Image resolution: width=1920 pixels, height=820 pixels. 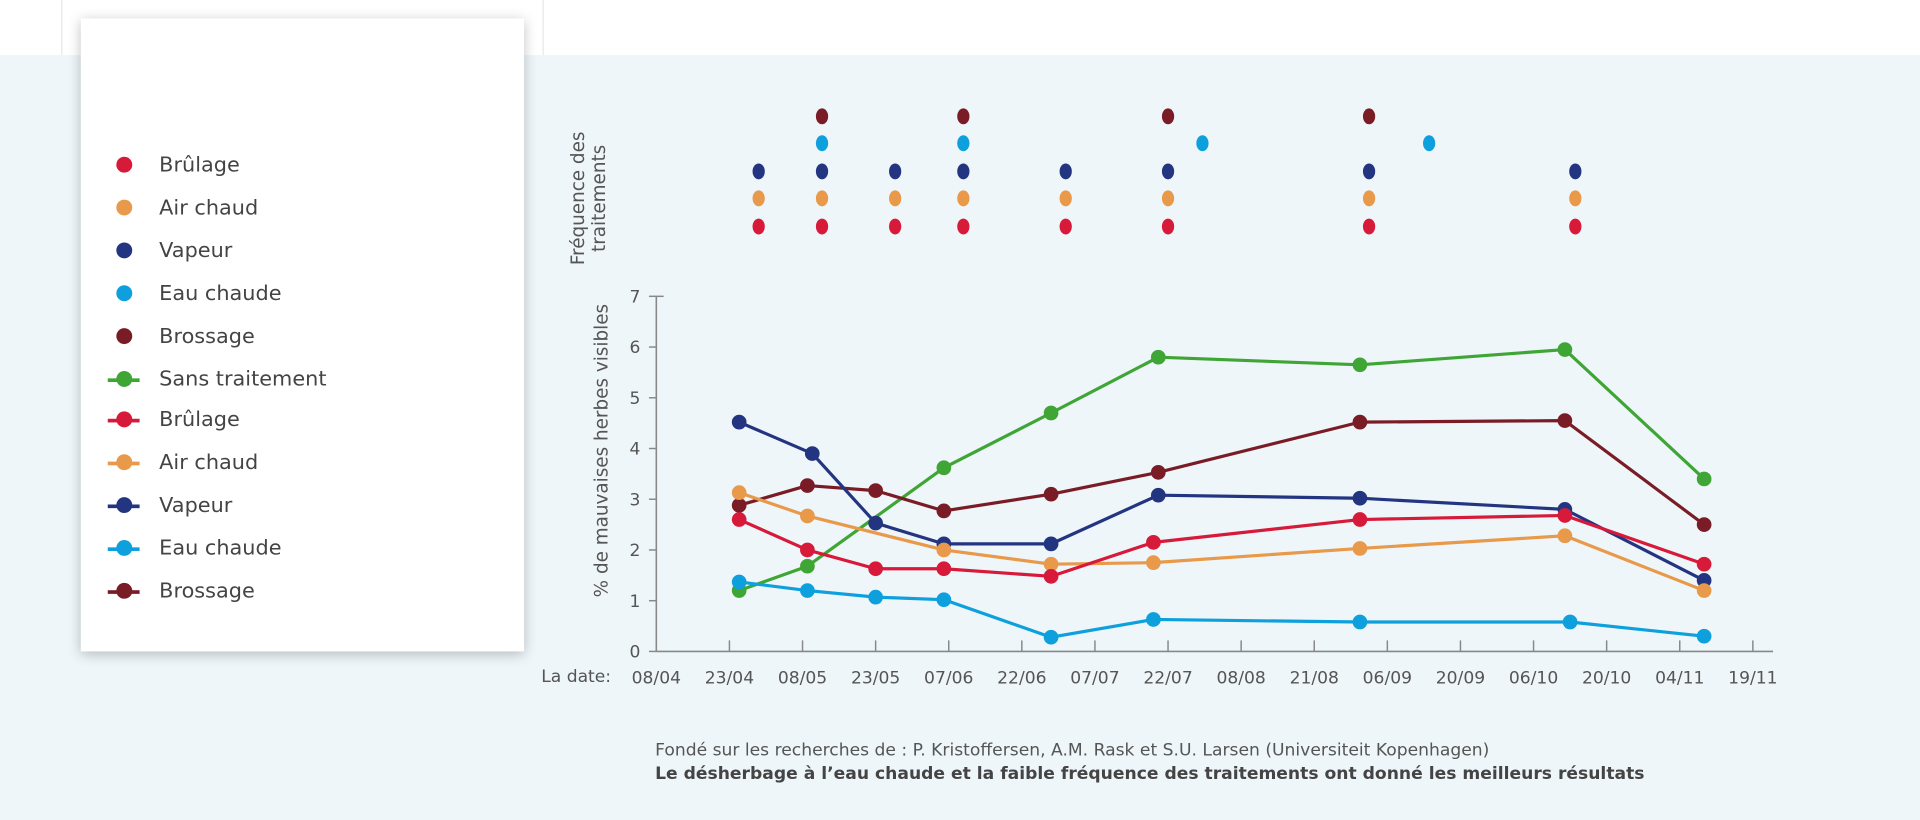 What do you see at coordinates (635, 348) in the screenshot?
I see `y-tick-label: 6` at bounding box center [635, 348].